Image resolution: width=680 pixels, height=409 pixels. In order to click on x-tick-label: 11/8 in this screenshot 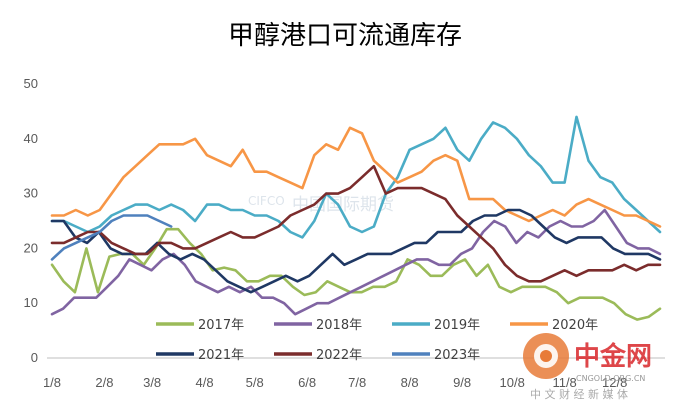, I will do `click(564, 382)`.